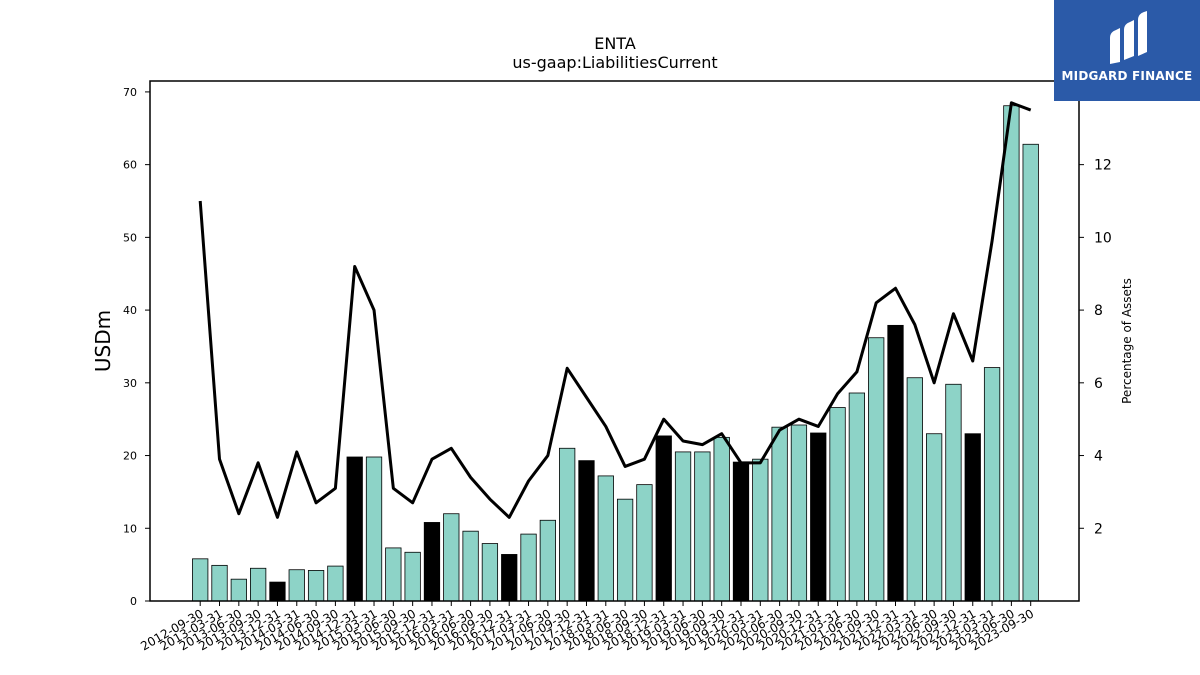  I want to click on y2-tick-label: 10, so click(1103, 238).